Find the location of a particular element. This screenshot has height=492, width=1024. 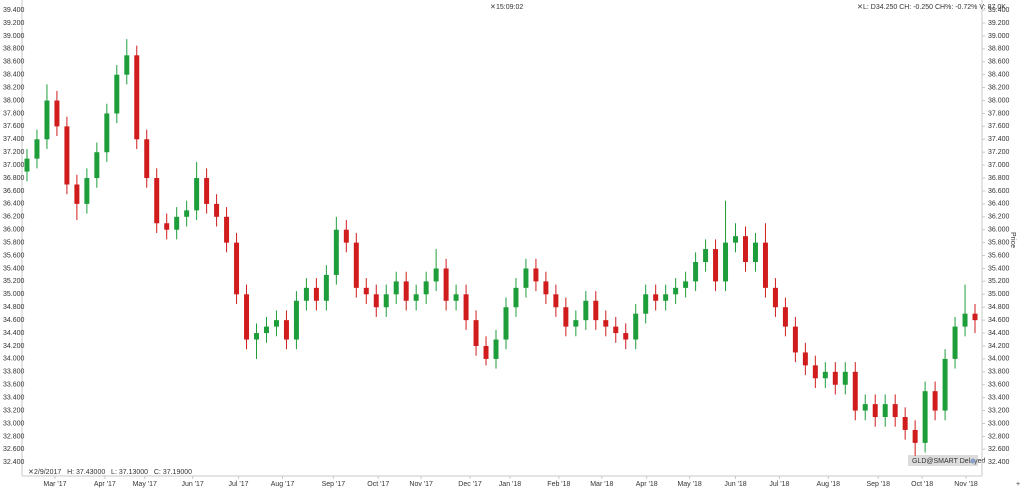

y-tick-label: 38.400 is located at coordinates (999, 75).